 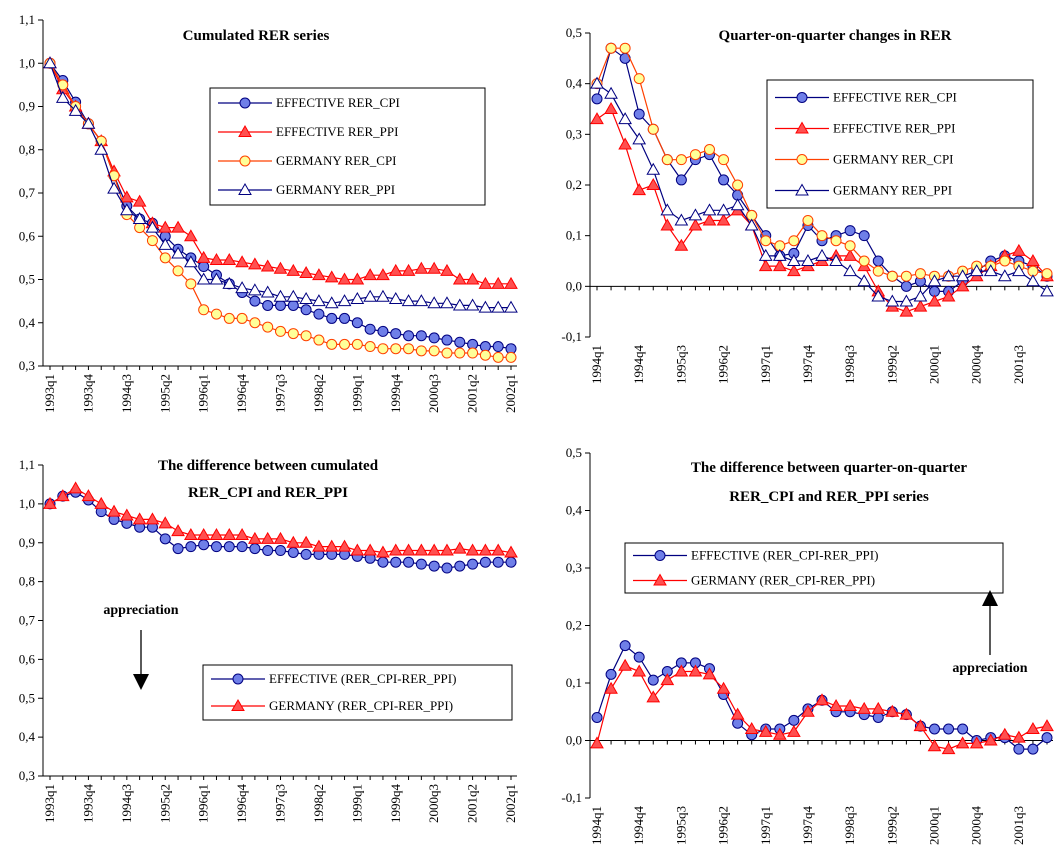 I want to click on chart-title: RER_CPI and RER_PPI series, so click(x=829, y=497).